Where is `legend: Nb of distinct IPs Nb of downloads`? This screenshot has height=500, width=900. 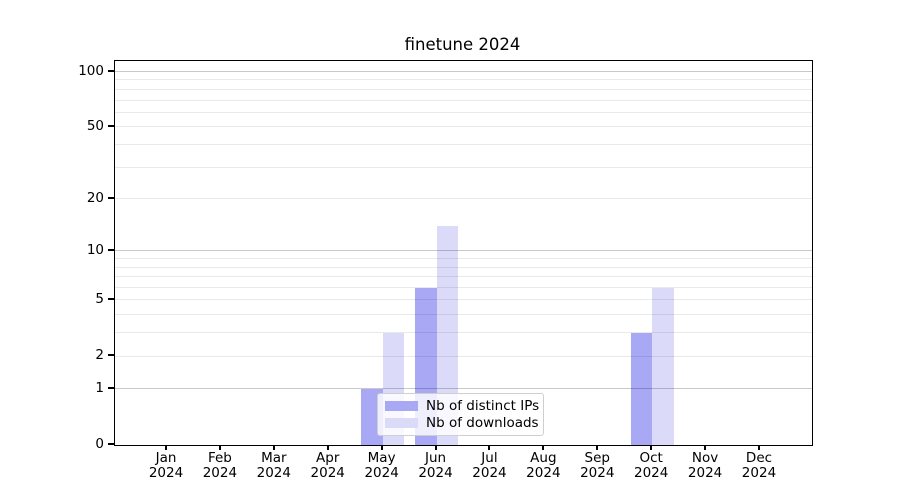
legend: Nb of distinct IPs Nb of downloads is located at coordinates (460, 414).